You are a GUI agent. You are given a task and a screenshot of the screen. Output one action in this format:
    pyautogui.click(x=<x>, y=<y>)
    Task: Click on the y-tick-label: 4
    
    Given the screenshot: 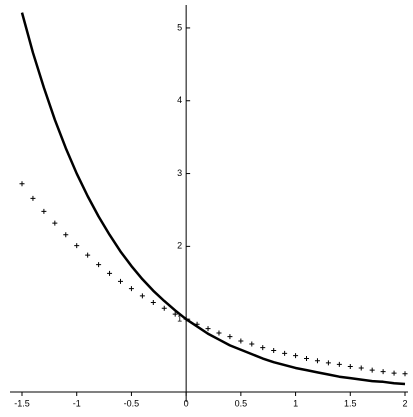 What is the action you would take?
    pyautogui.click(x=179, y=100)
    